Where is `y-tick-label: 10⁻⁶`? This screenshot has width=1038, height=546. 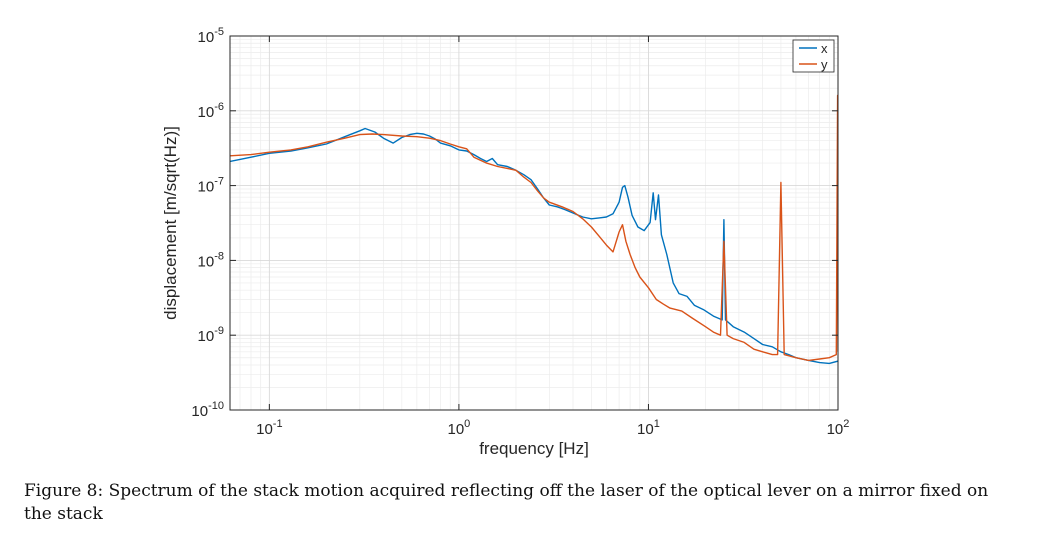 y-tick-label: 10⁻⁶ is located at coordinates (211, 111).